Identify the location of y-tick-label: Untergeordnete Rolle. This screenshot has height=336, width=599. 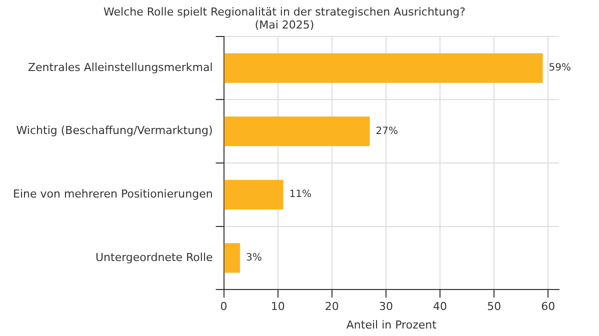
(155, 257).